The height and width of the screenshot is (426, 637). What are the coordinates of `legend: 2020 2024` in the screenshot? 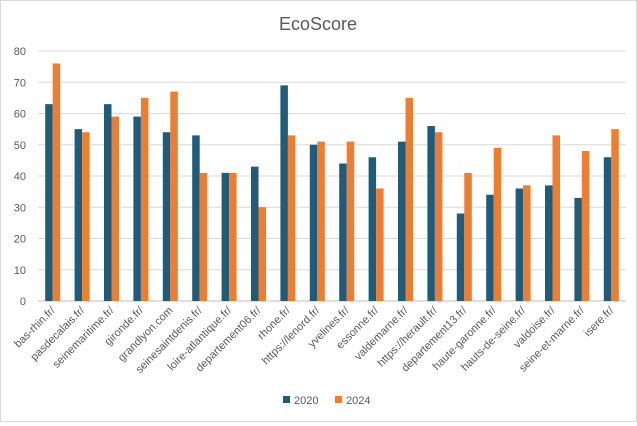 It's located at (326, 401).